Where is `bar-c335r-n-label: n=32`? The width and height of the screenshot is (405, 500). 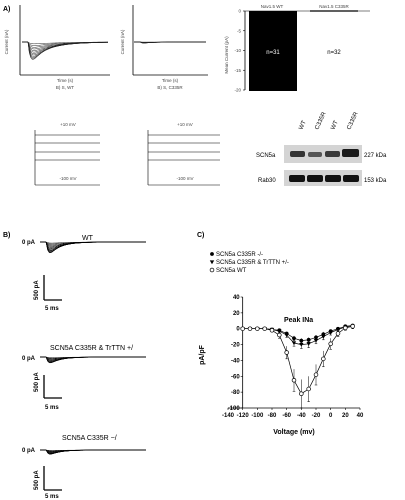 bar-c335r-n-label: n=32 is located at coordinates (334, 53).